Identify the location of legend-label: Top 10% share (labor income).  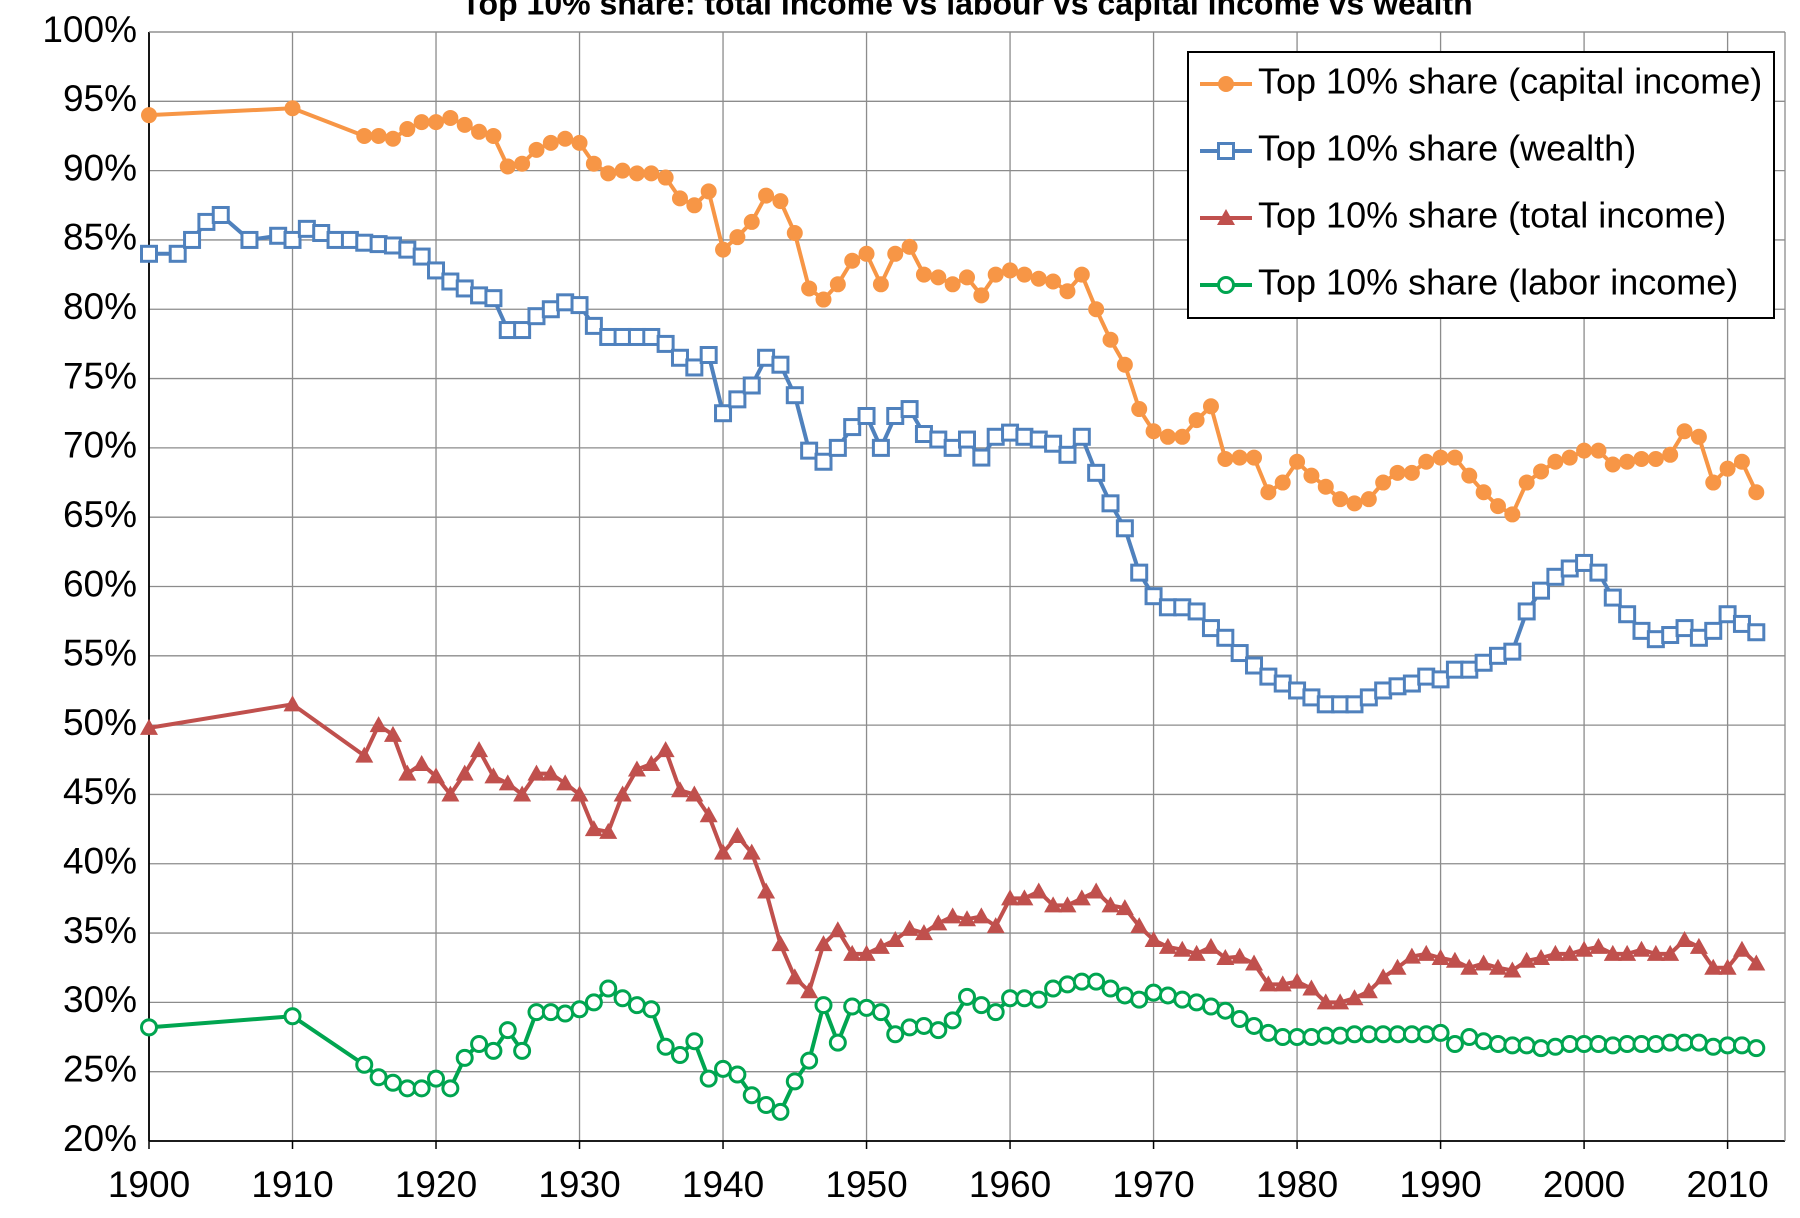
(1498, 282).